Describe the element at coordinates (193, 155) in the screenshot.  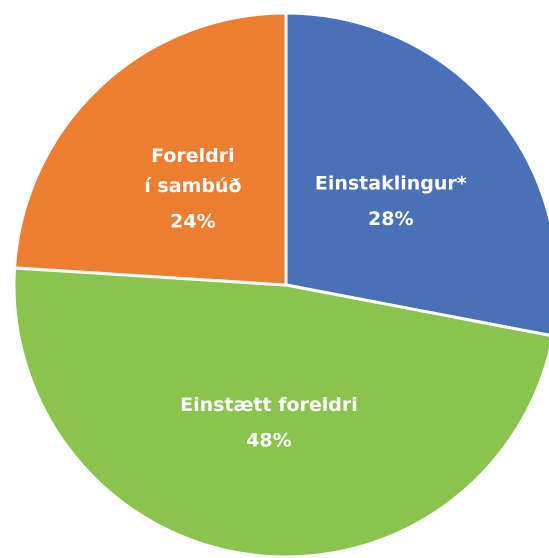
I see `slice-label-line: Foreldri` at that location.